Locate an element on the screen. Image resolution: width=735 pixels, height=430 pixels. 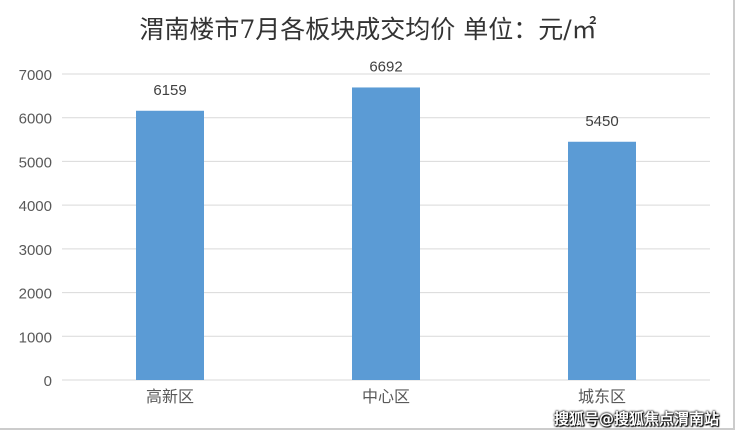
x-tick-label: 中心区 is located at coordinates (386, 396).